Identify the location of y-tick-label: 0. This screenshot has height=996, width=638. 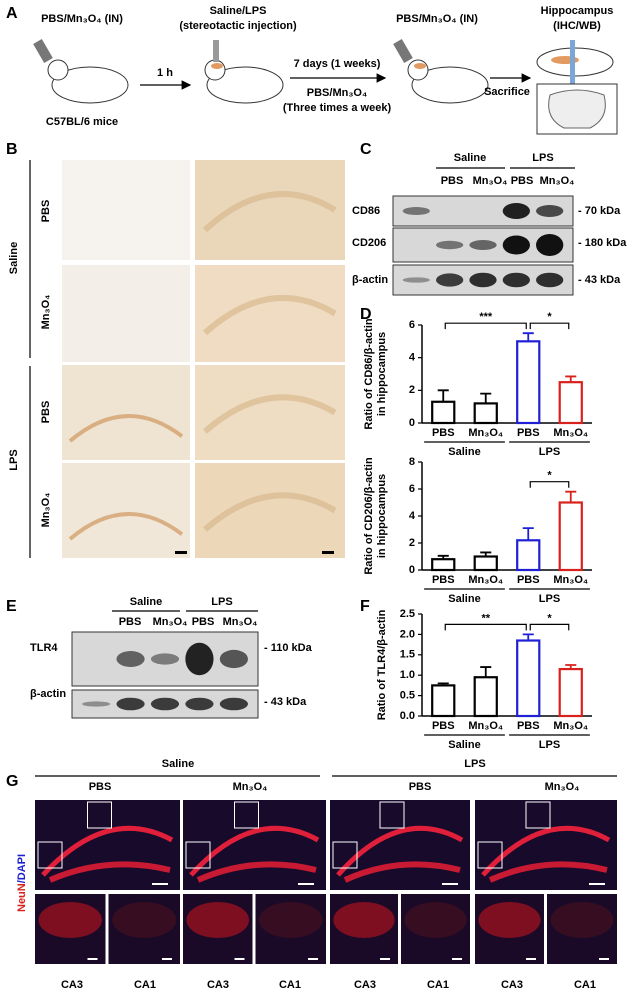
(412, 570).